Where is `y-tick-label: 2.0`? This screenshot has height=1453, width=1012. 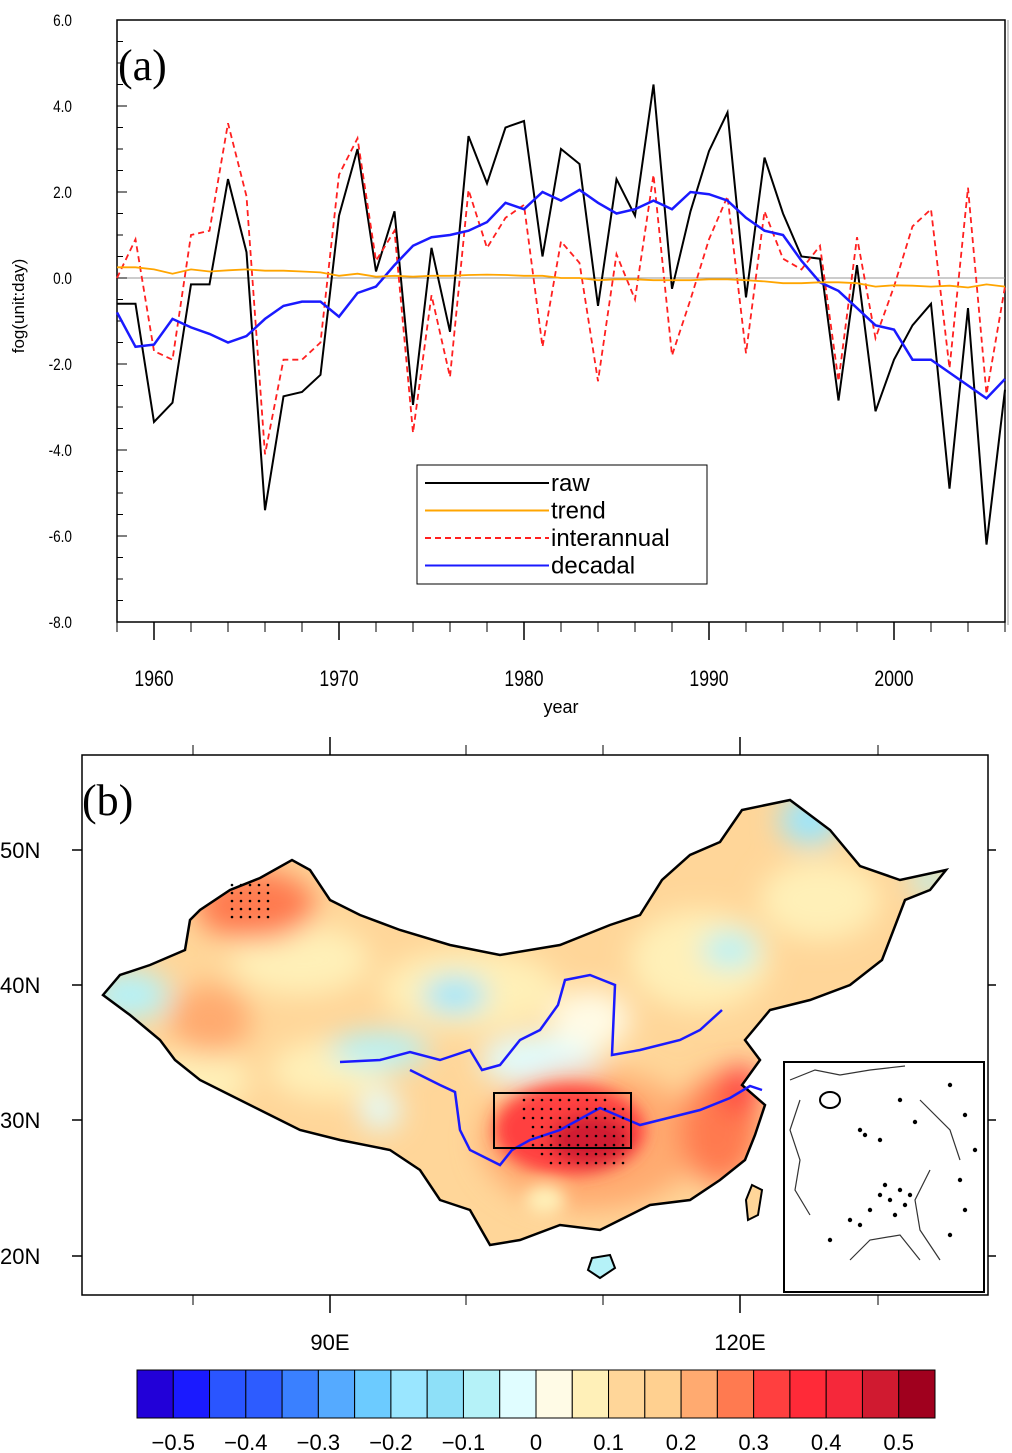
y-tick-label: 2.0 is located at coordinates (62, 193).